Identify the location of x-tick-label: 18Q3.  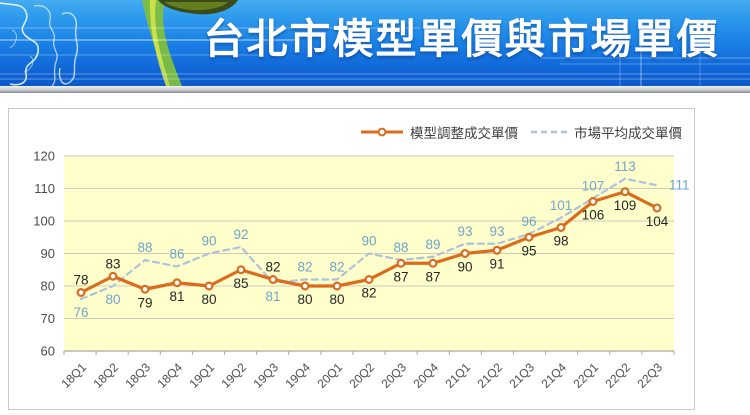
(137, 375).